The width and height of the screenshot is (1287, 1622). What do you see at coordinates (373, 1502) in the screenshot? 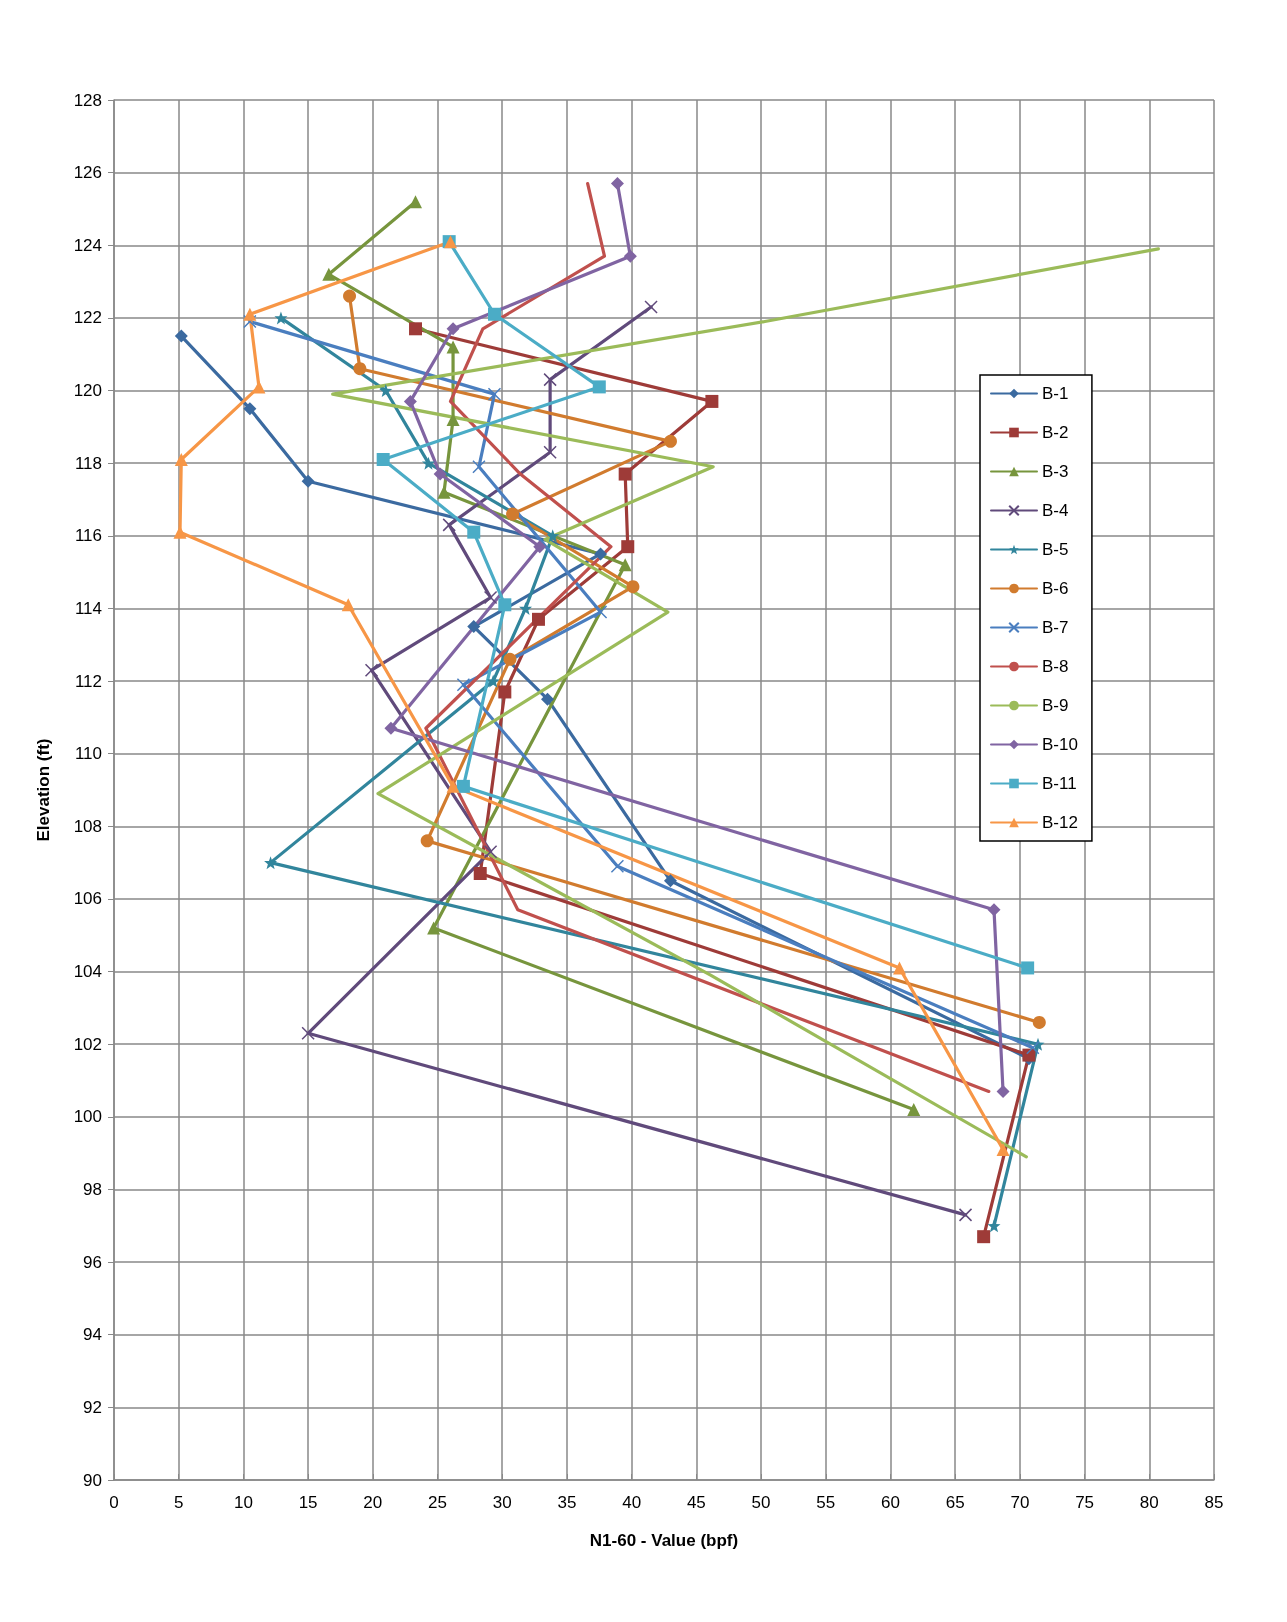
I see `x-tick-label: 20` at bounding box center [373, 1502].